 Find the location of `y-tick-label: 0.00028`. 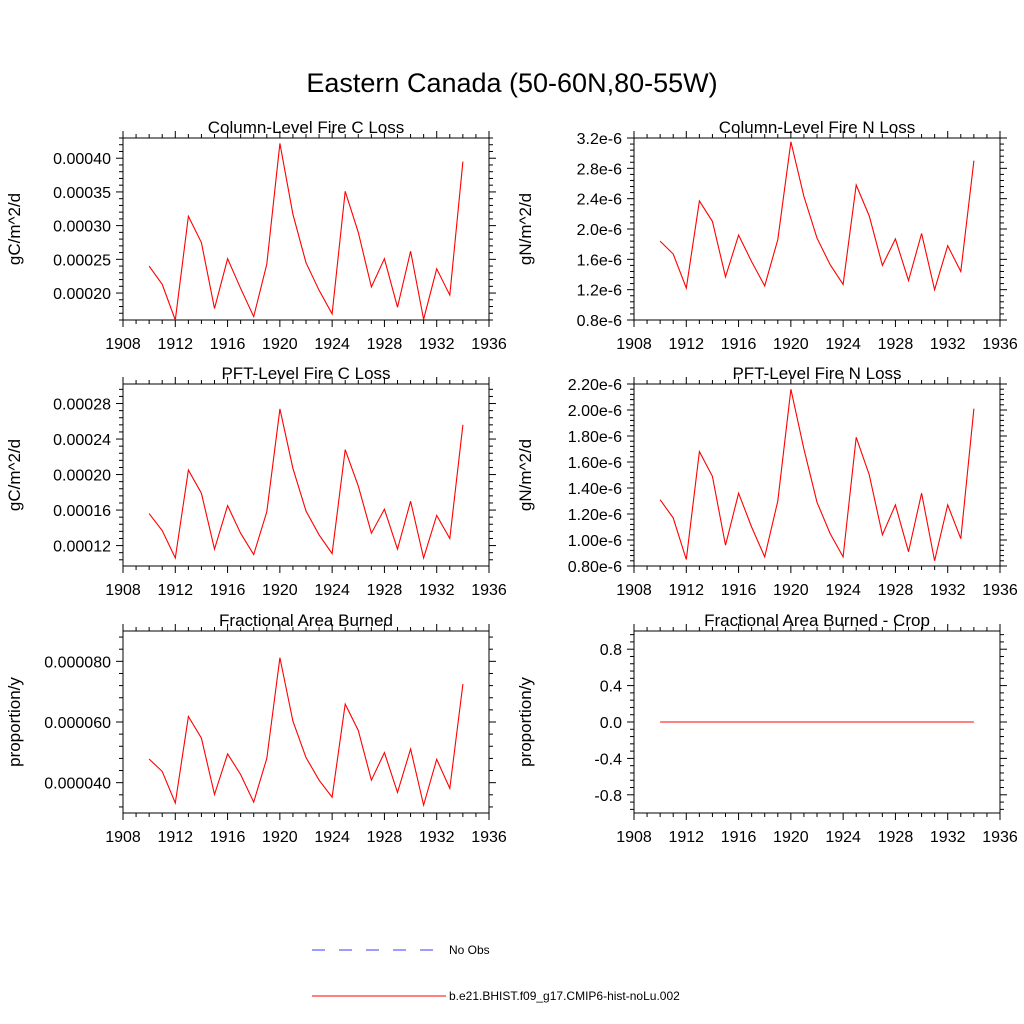

y-tick-label: 0.00028 is located at coordinates (82, 405).